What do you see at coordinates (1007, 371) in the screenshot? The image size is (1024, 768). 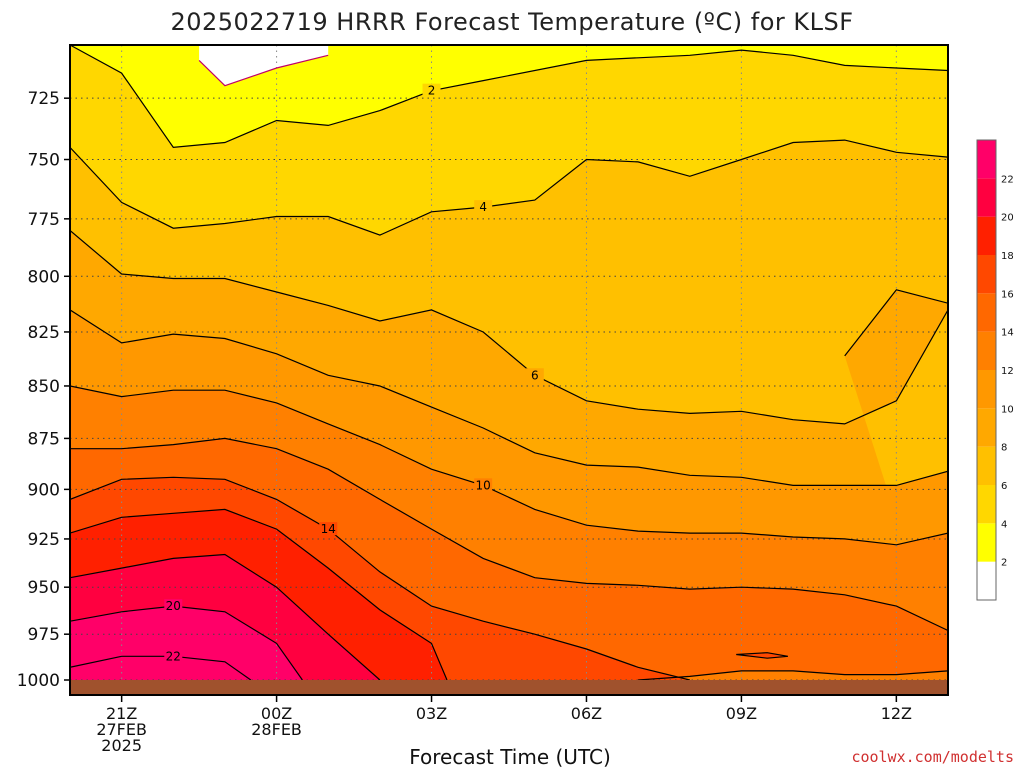 I see `colorbar-label-12: 12` at bounding box center [1007, 371].